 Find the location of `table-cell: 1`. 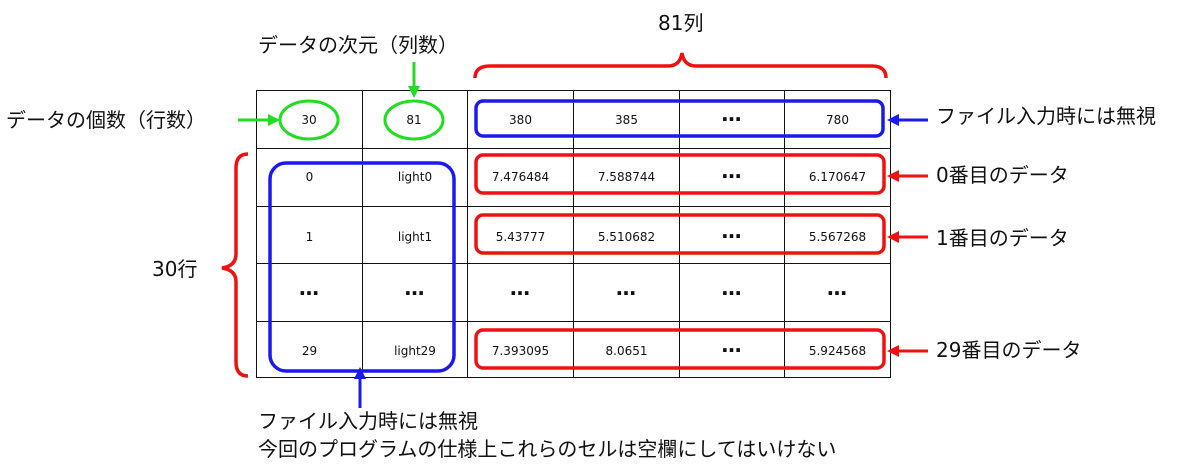

table-cell: 1 is located at coordinates (309, 237).